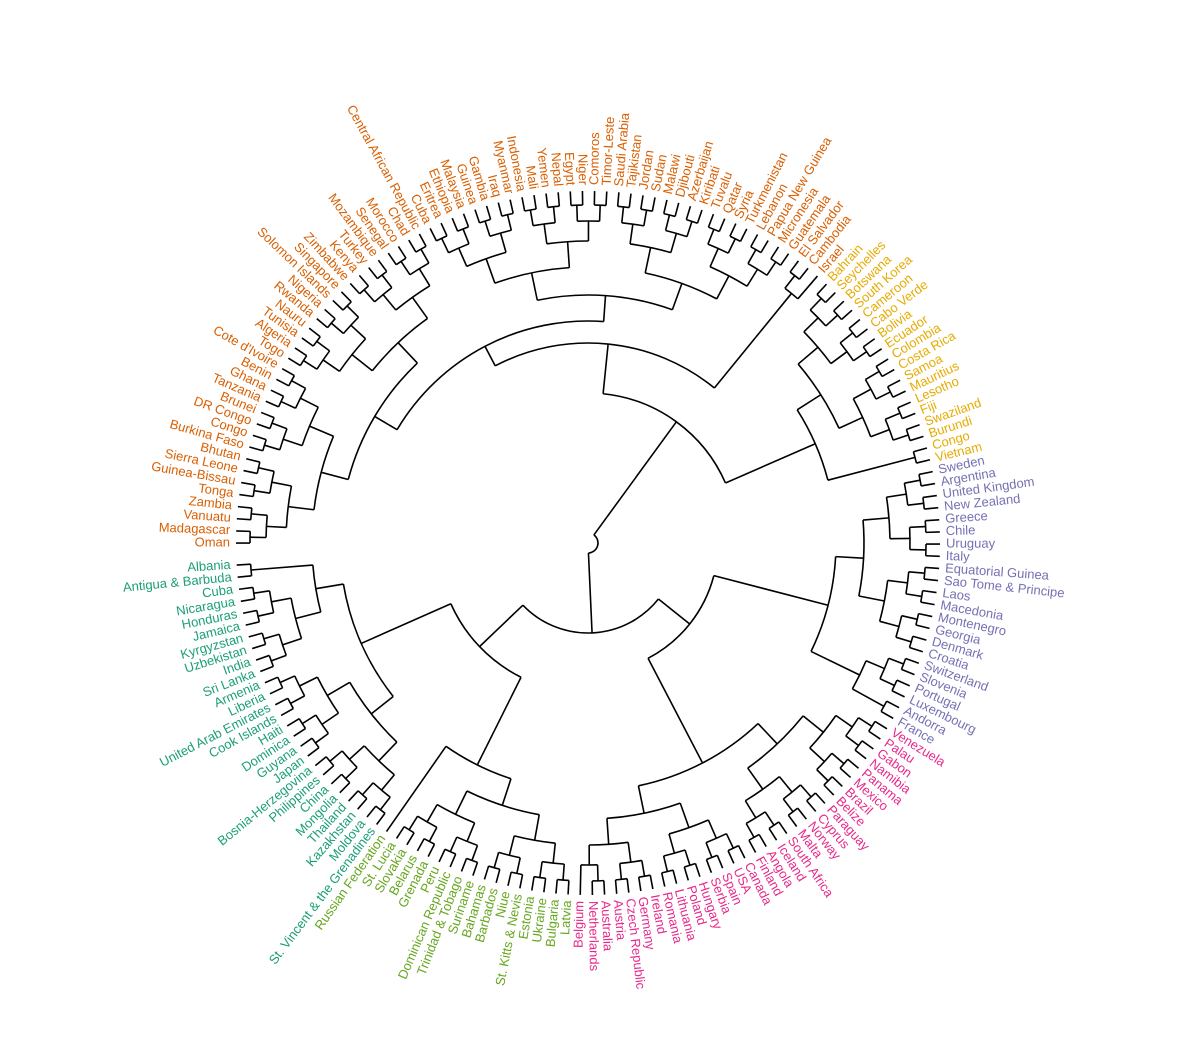 The image size is (1182, 1040). I want to click on leaf-label: Iraq, so click(495, 185).